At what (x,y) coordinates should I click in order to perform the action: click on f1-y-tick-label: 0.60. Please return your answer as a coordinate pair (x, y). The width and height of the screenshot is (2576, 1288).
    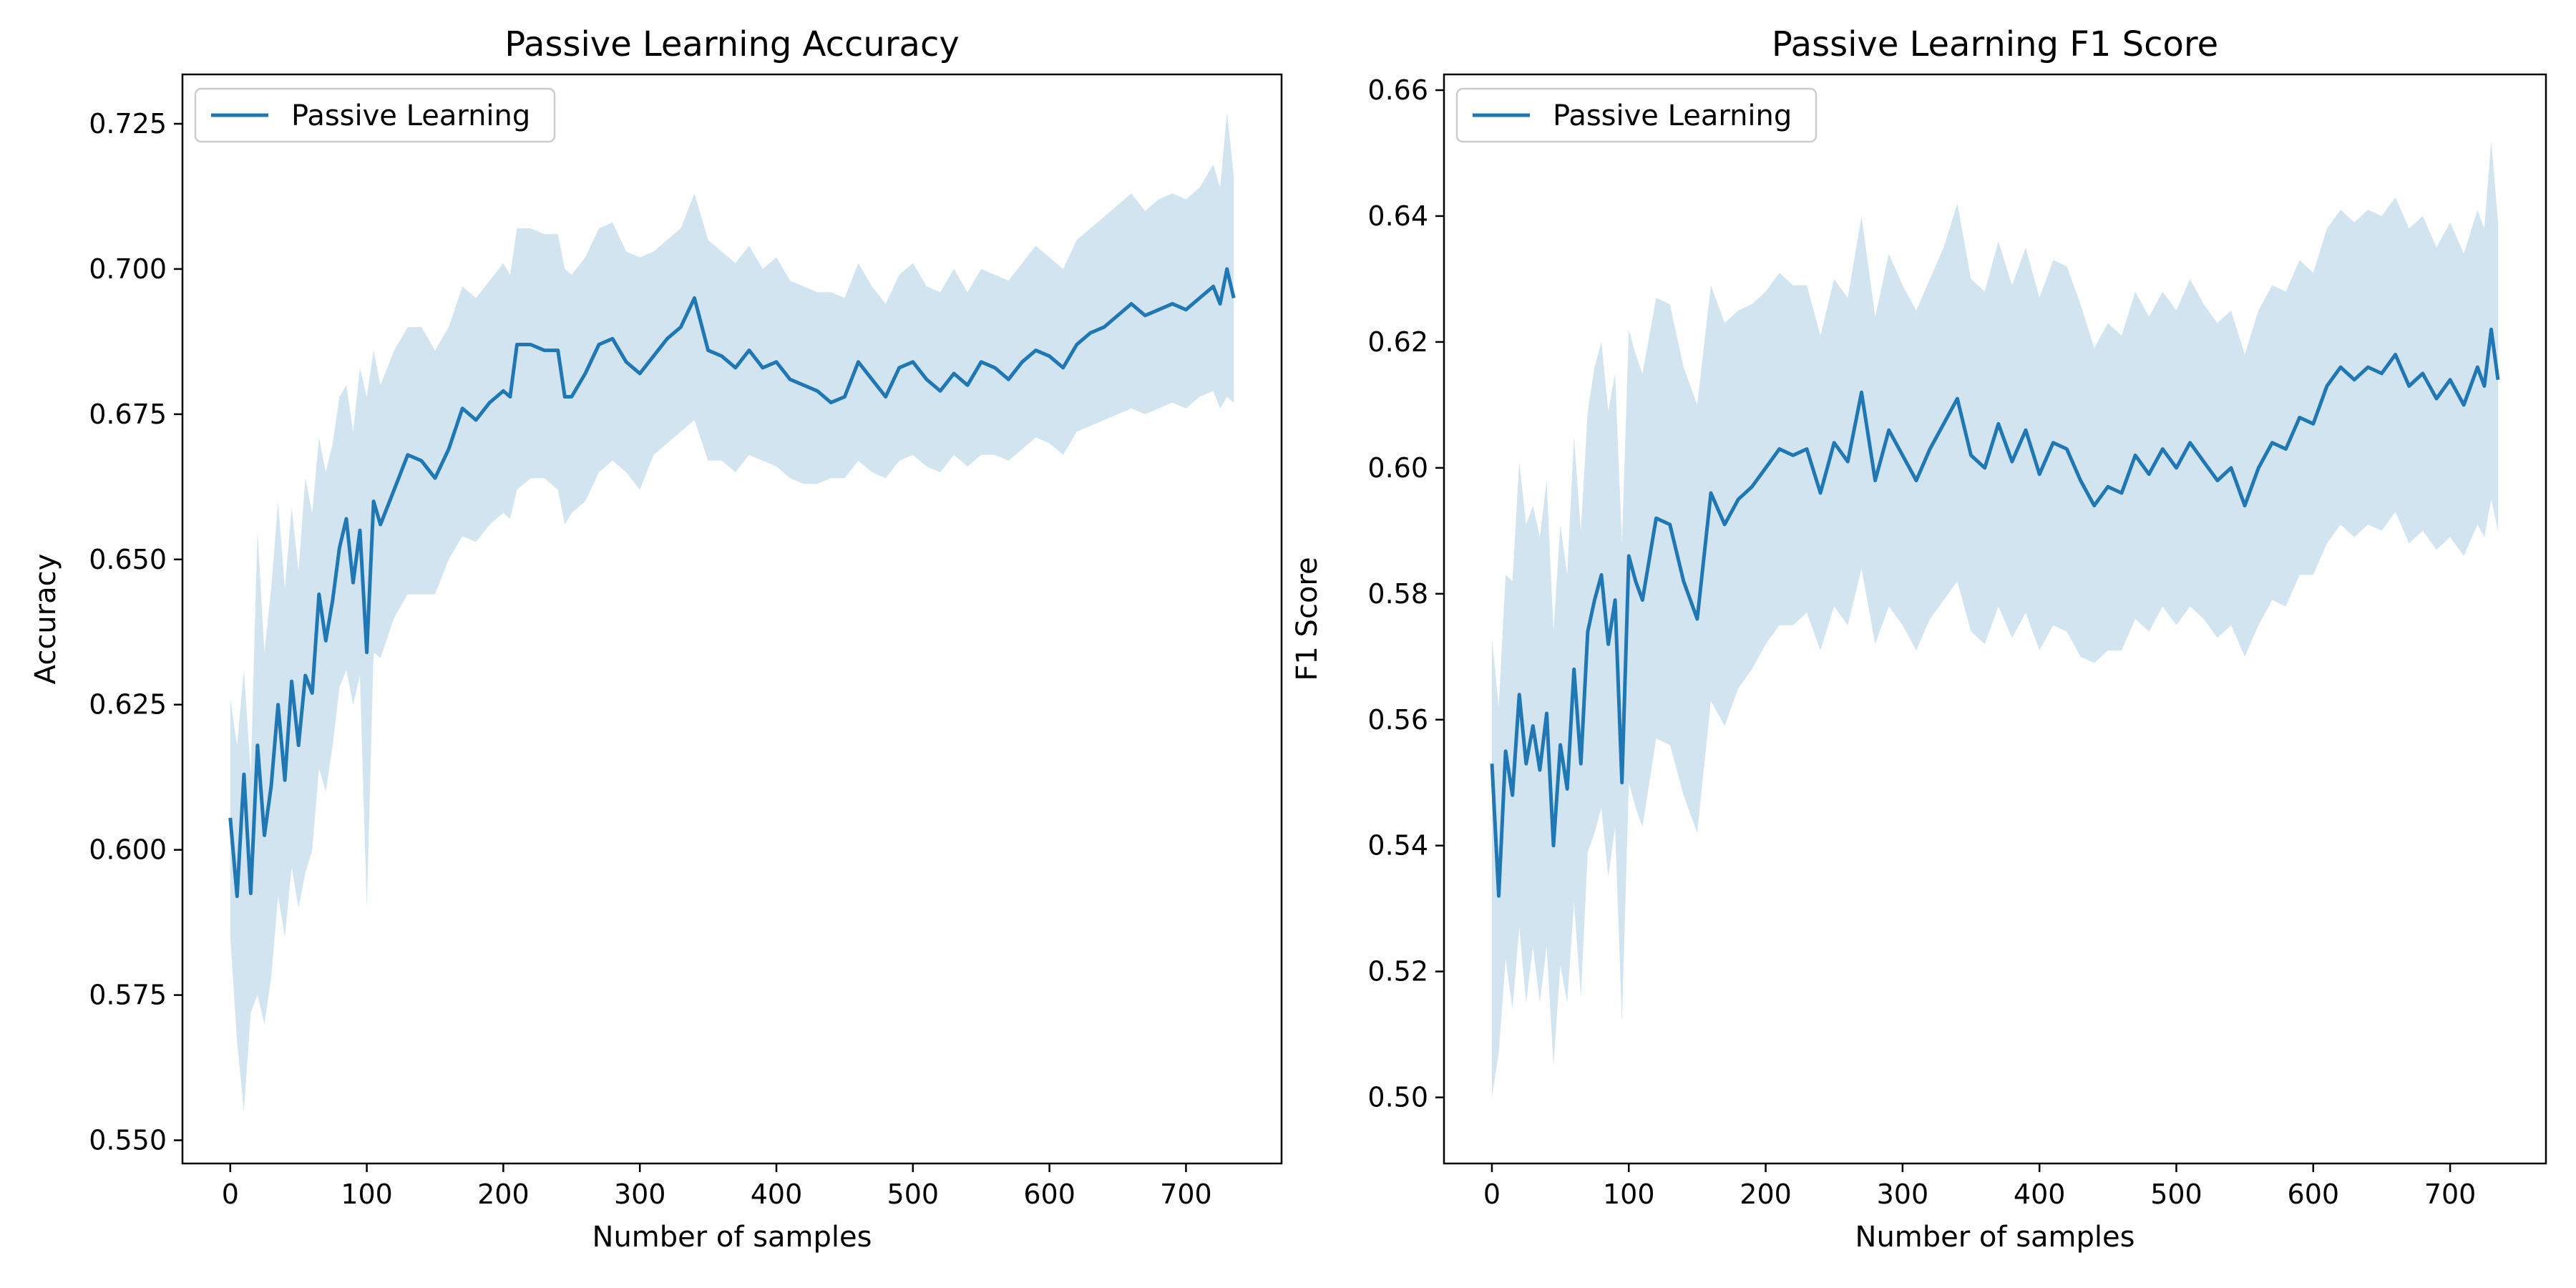
    Looking at the image, I should click on (1397, 468).